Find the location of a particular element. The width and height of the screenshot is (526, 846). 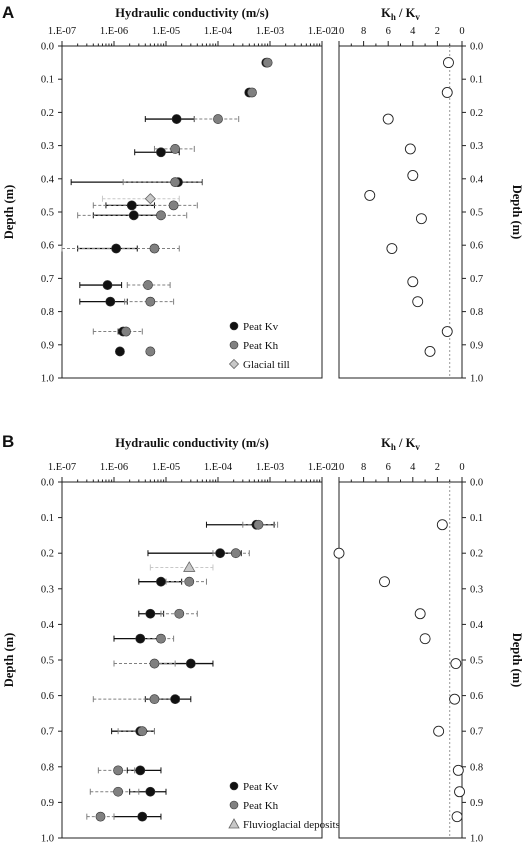

ratio-axis-title-part: v is located at coordinates (417, 447).